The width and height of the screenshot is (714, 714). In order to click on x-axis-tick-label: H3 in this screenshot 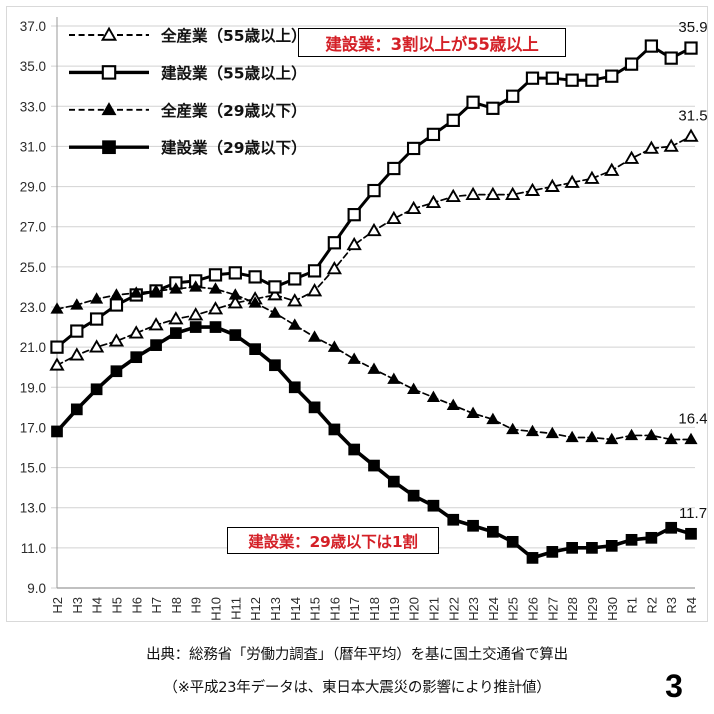, I will do `click(77, 605)`.